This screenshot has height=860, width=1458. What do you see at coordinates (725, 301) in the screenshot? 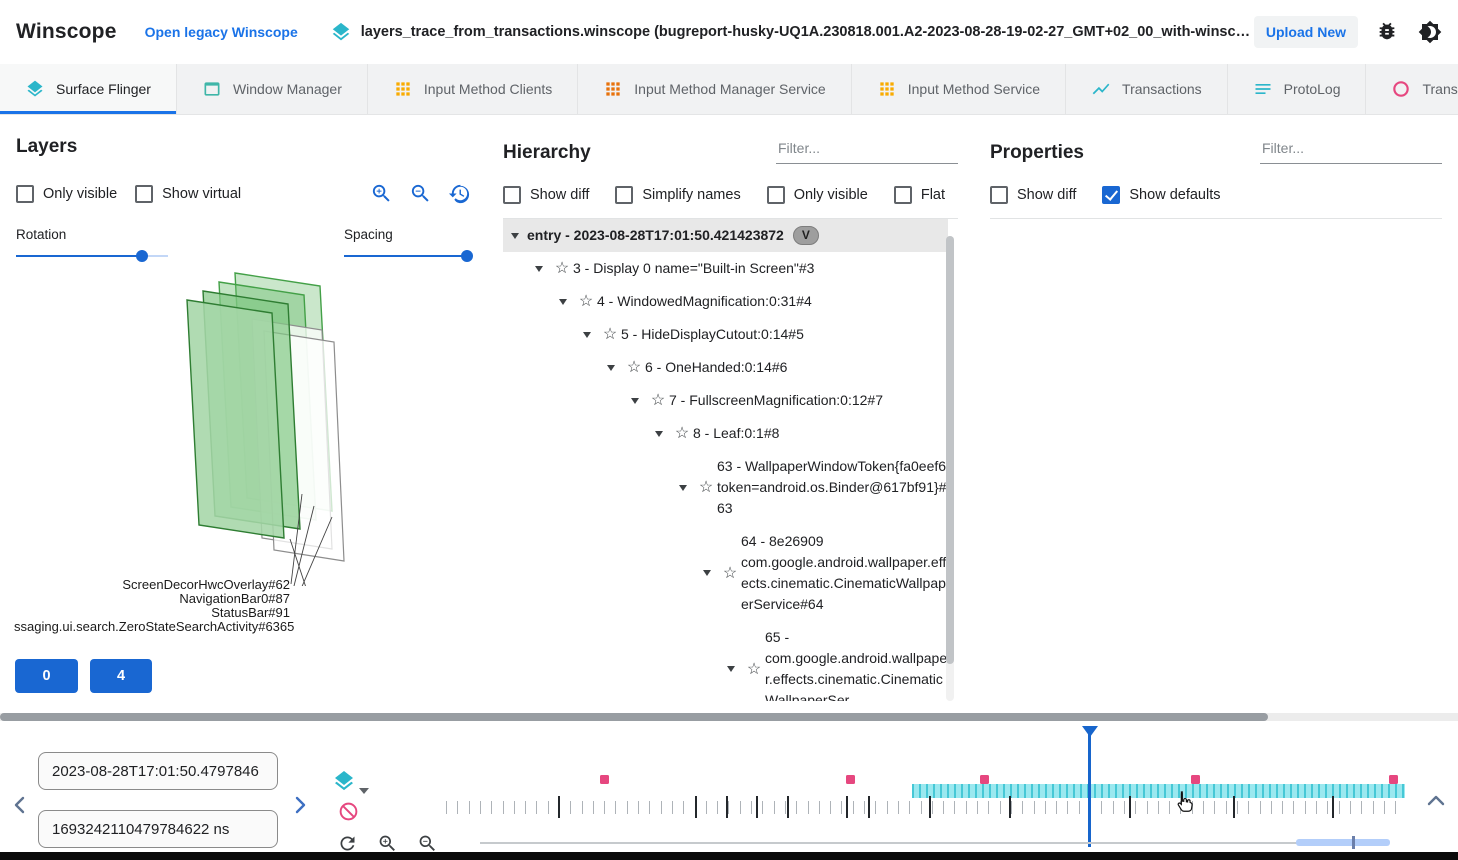
I see `tree-node: ☆ 4 - WindowedMagnification:0:31#4` at bounding box center [725, 301].